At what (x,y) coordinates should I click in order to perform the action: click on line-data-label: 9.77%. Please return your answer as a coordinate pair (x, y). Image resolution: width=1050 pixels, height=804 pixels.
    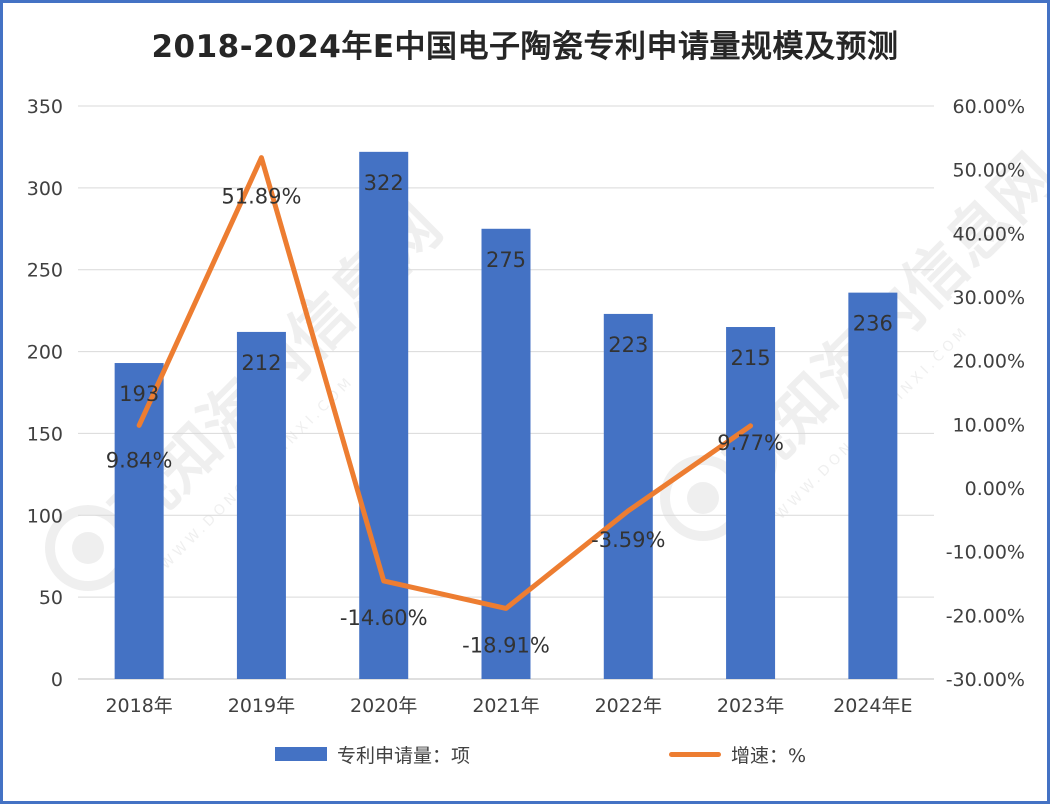
    Looking at the image, I should click on (750, 443).